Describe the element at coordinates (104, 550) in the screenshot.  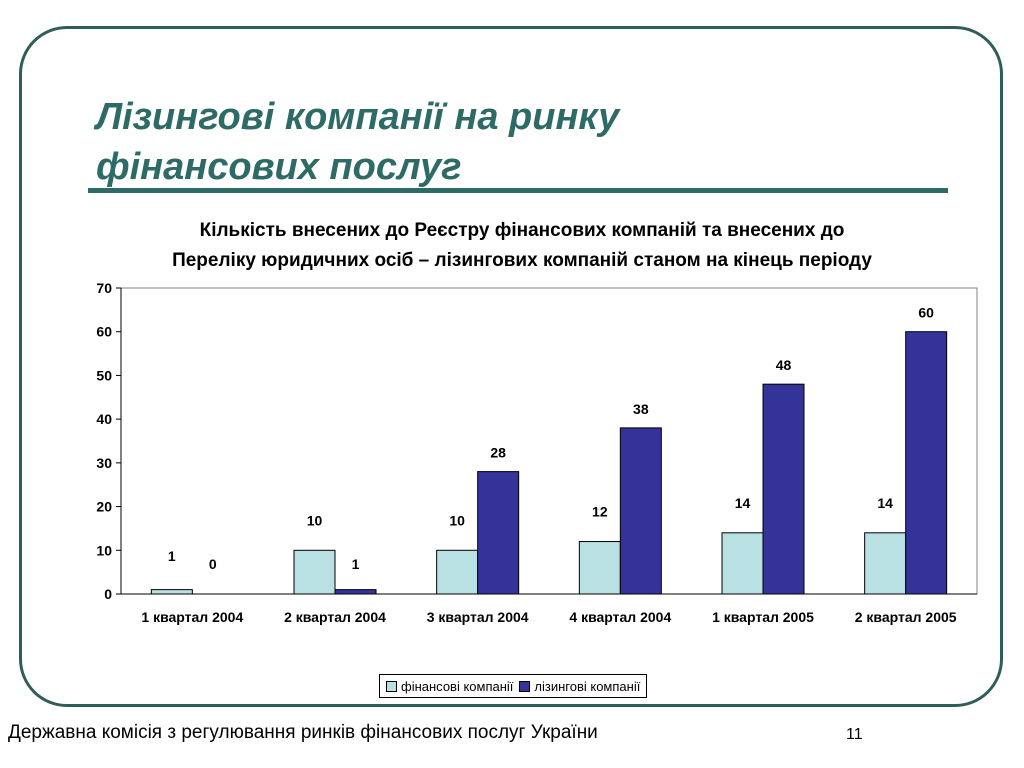
I see `y-tick-label: 10` at that location.